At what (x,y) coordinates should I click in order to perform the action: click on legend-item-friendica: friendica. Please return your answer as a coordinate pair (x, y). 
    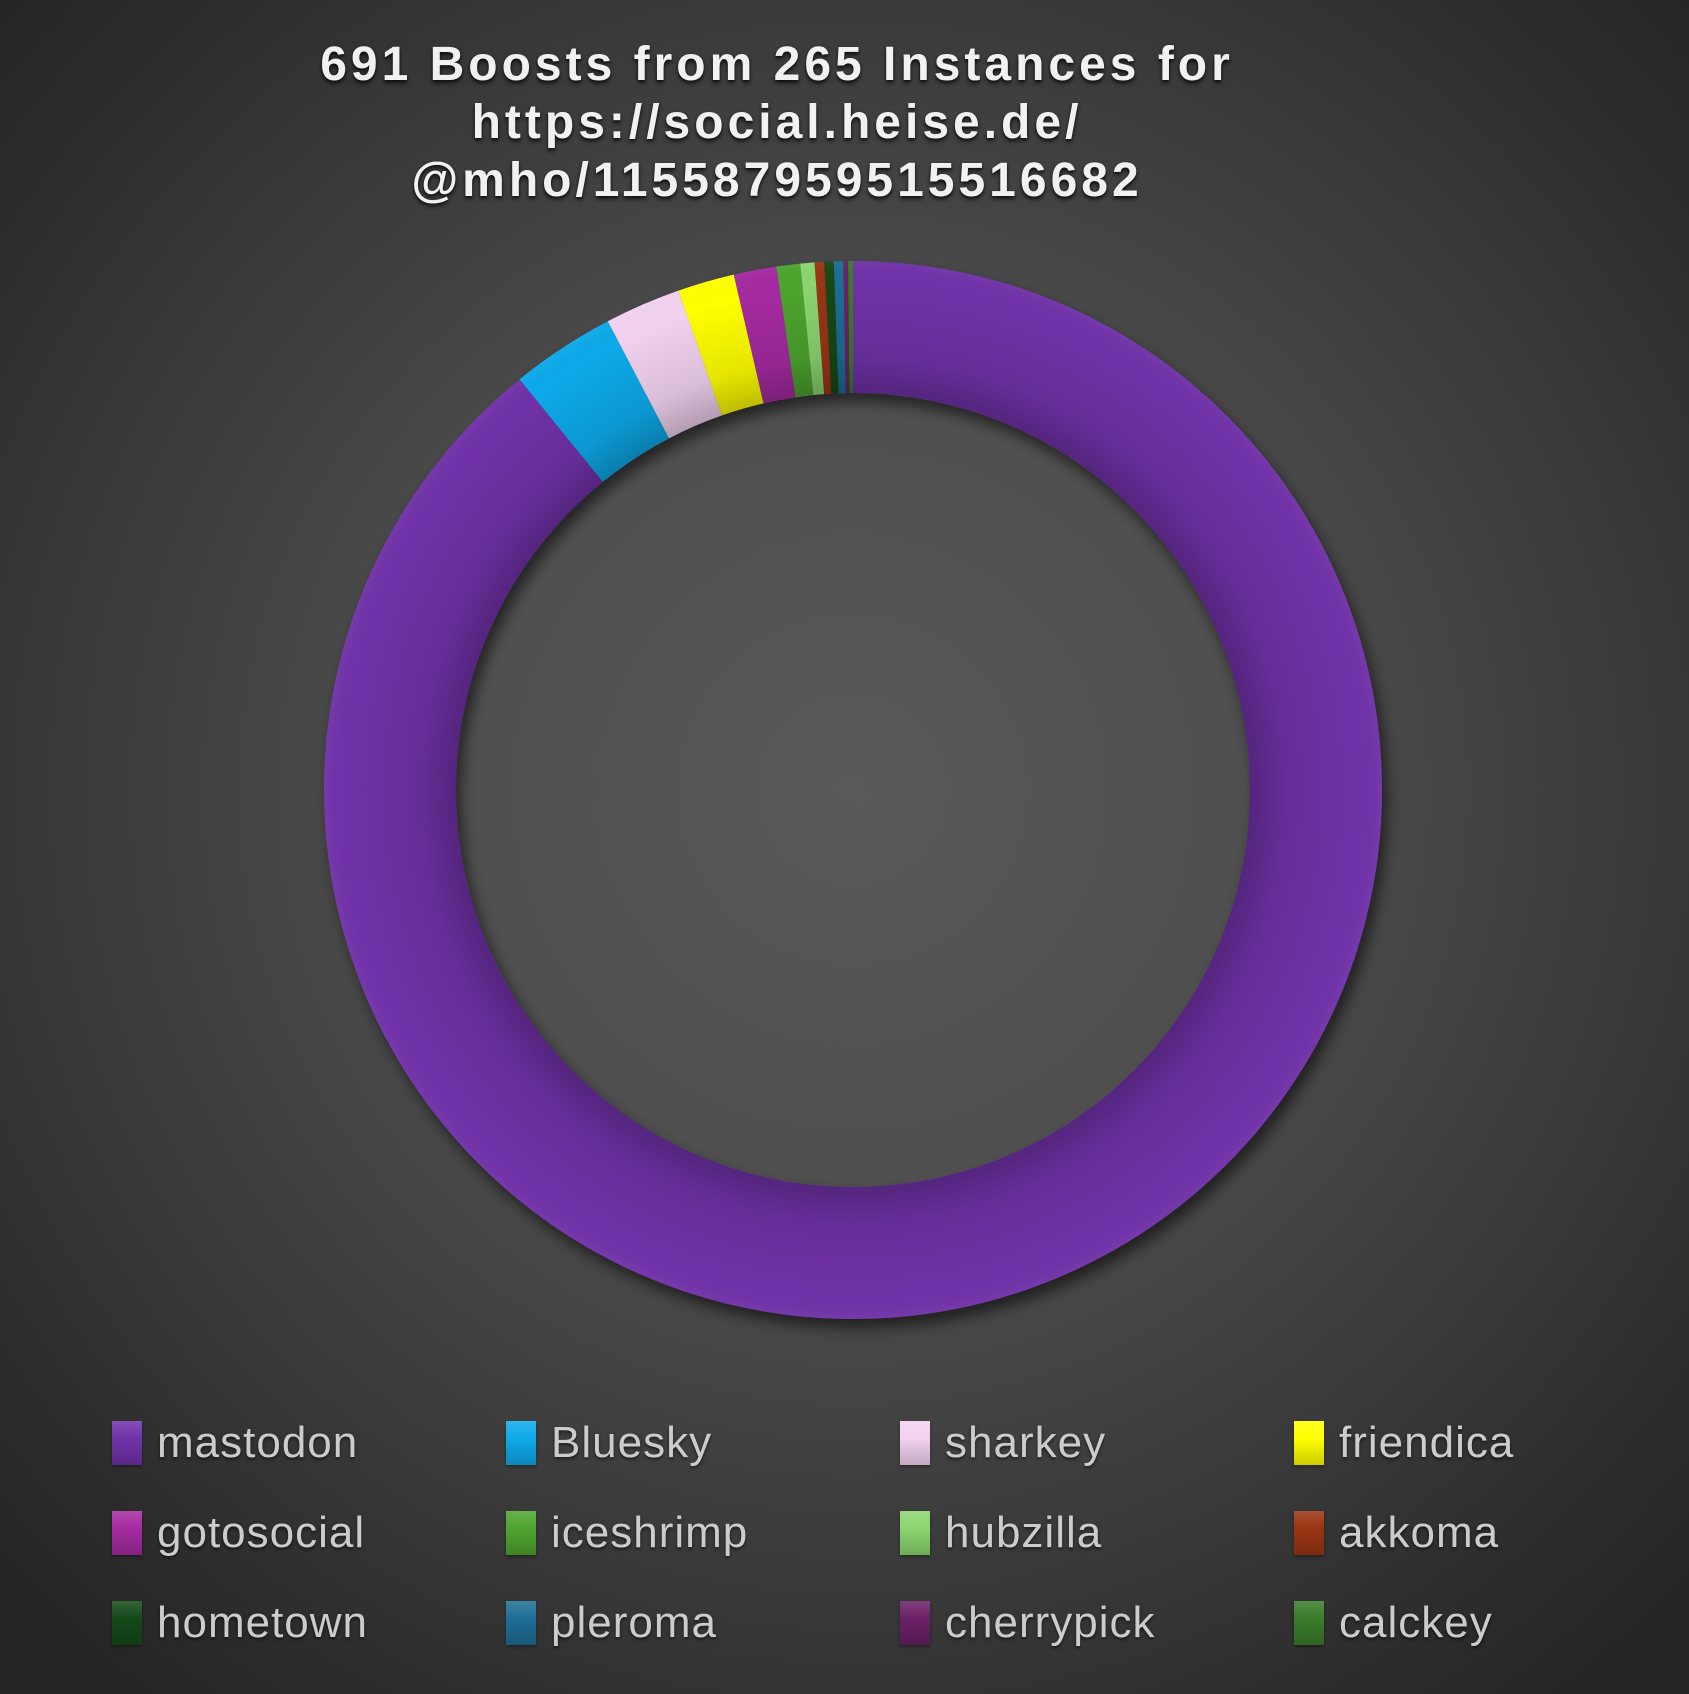
    Looking at the image, I should click on (1491, 1443).